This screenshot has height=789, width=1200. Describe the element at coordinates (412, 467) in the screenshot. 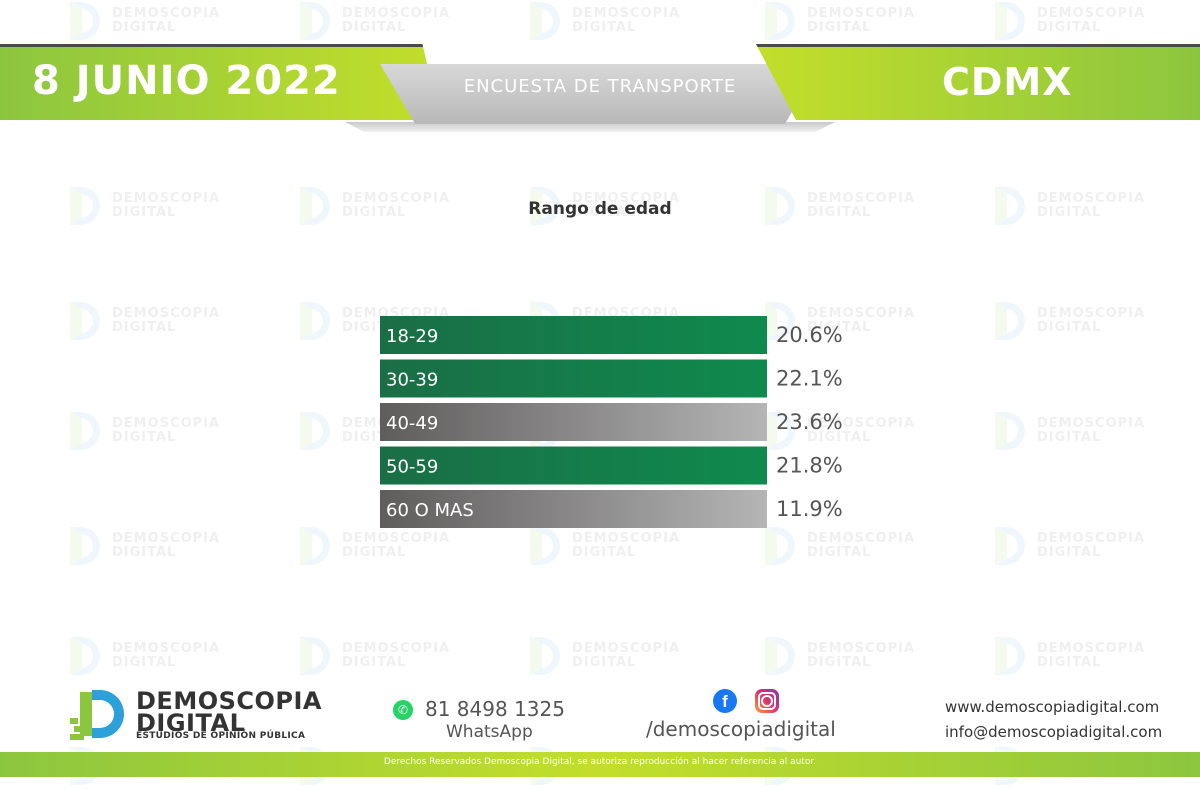

I see `bar-category-label: 50-59` at that location.